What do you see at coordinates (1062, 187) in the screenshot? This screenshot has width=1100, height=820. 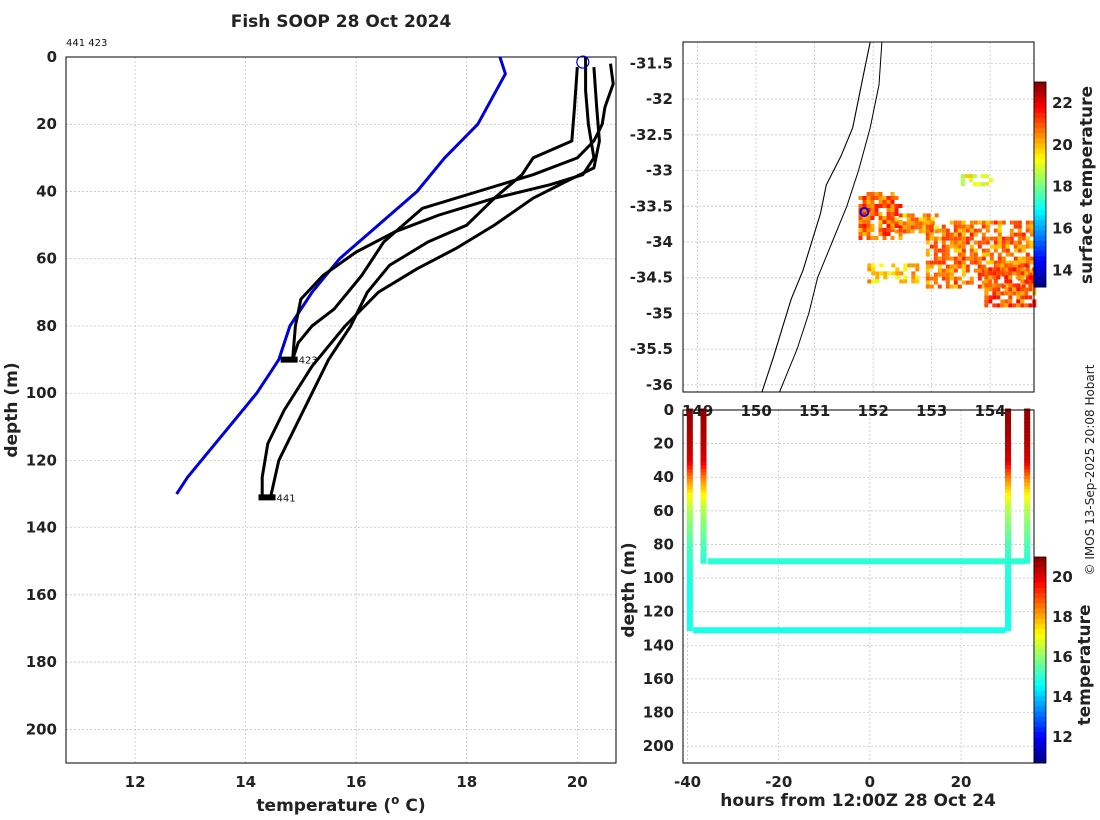 I see `colorbar-tick-label: 18` at bounding box center [1062, 187].